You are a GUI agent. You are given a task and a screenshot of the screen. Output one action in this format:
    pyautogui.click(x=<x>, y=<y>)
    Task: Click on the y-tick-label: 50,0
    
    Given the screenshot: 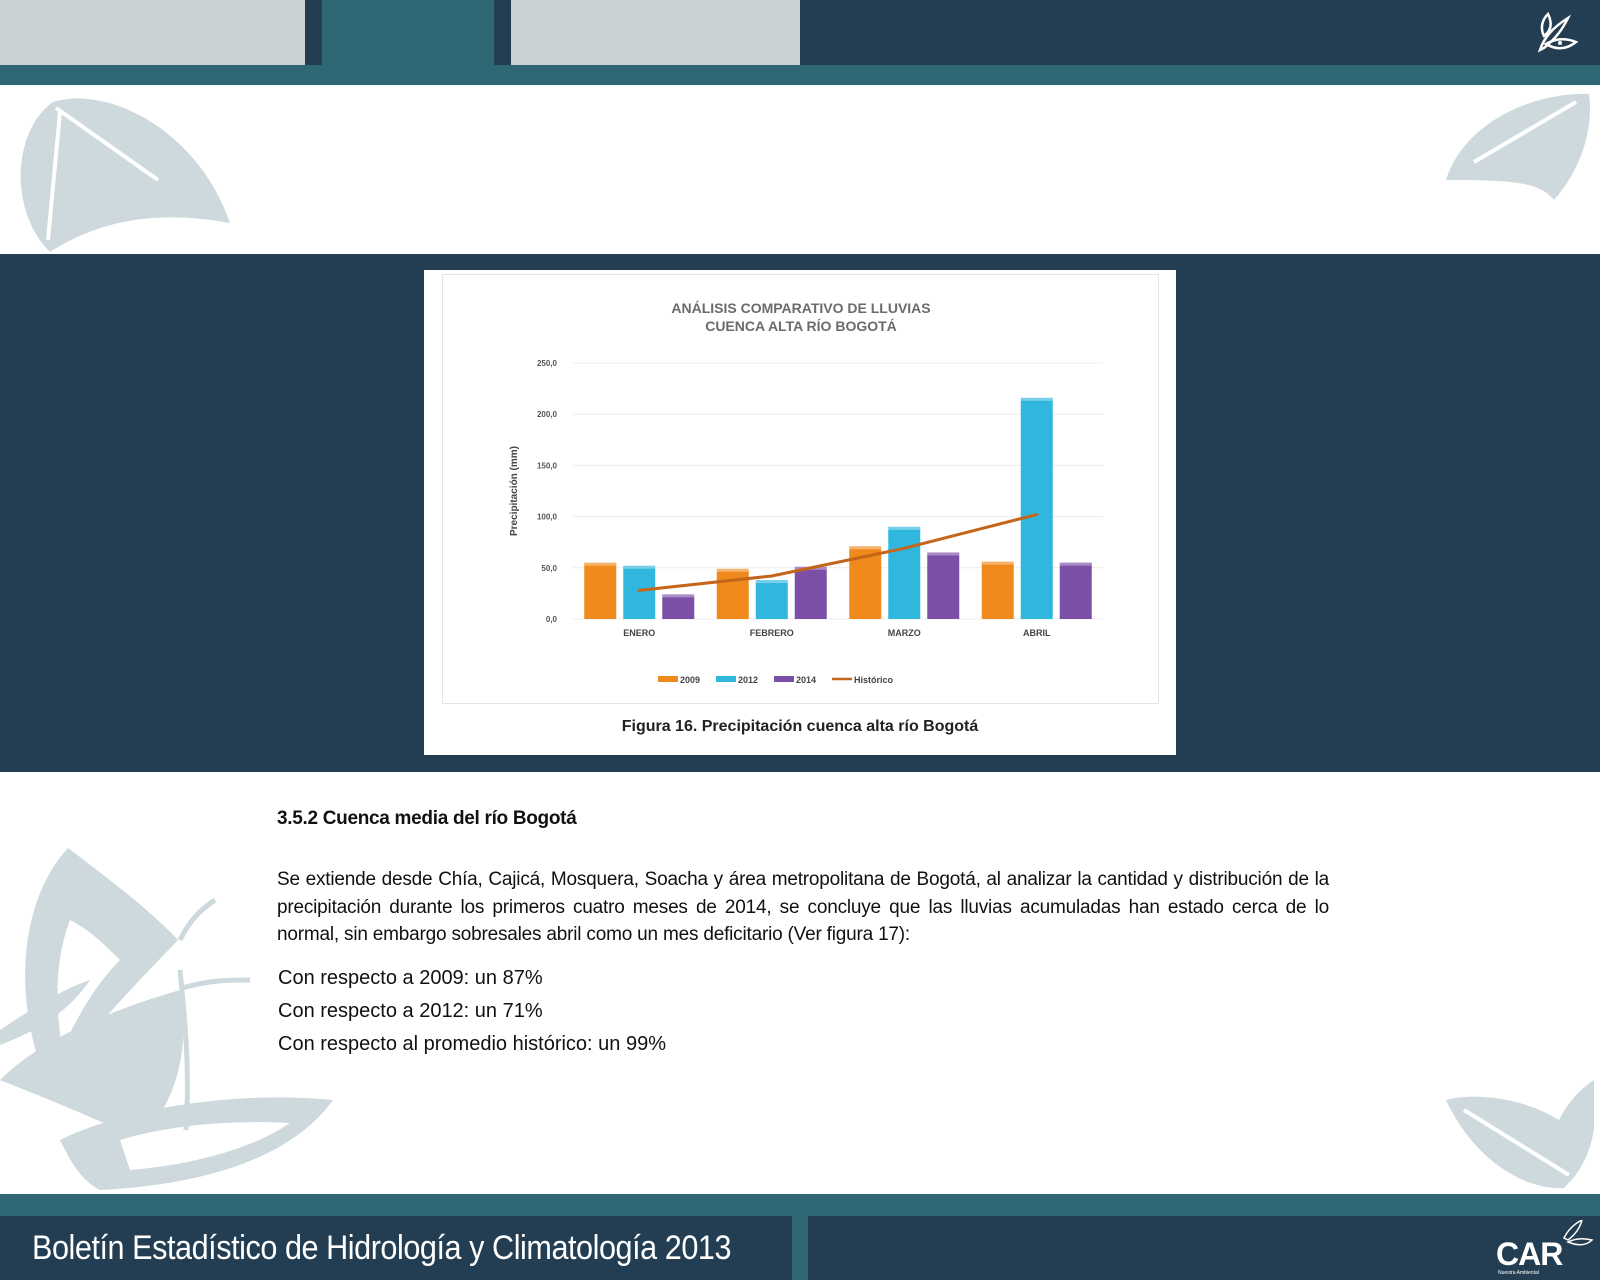 What is the action you would take?
    pyautogui.click(x=549, y=568)
    